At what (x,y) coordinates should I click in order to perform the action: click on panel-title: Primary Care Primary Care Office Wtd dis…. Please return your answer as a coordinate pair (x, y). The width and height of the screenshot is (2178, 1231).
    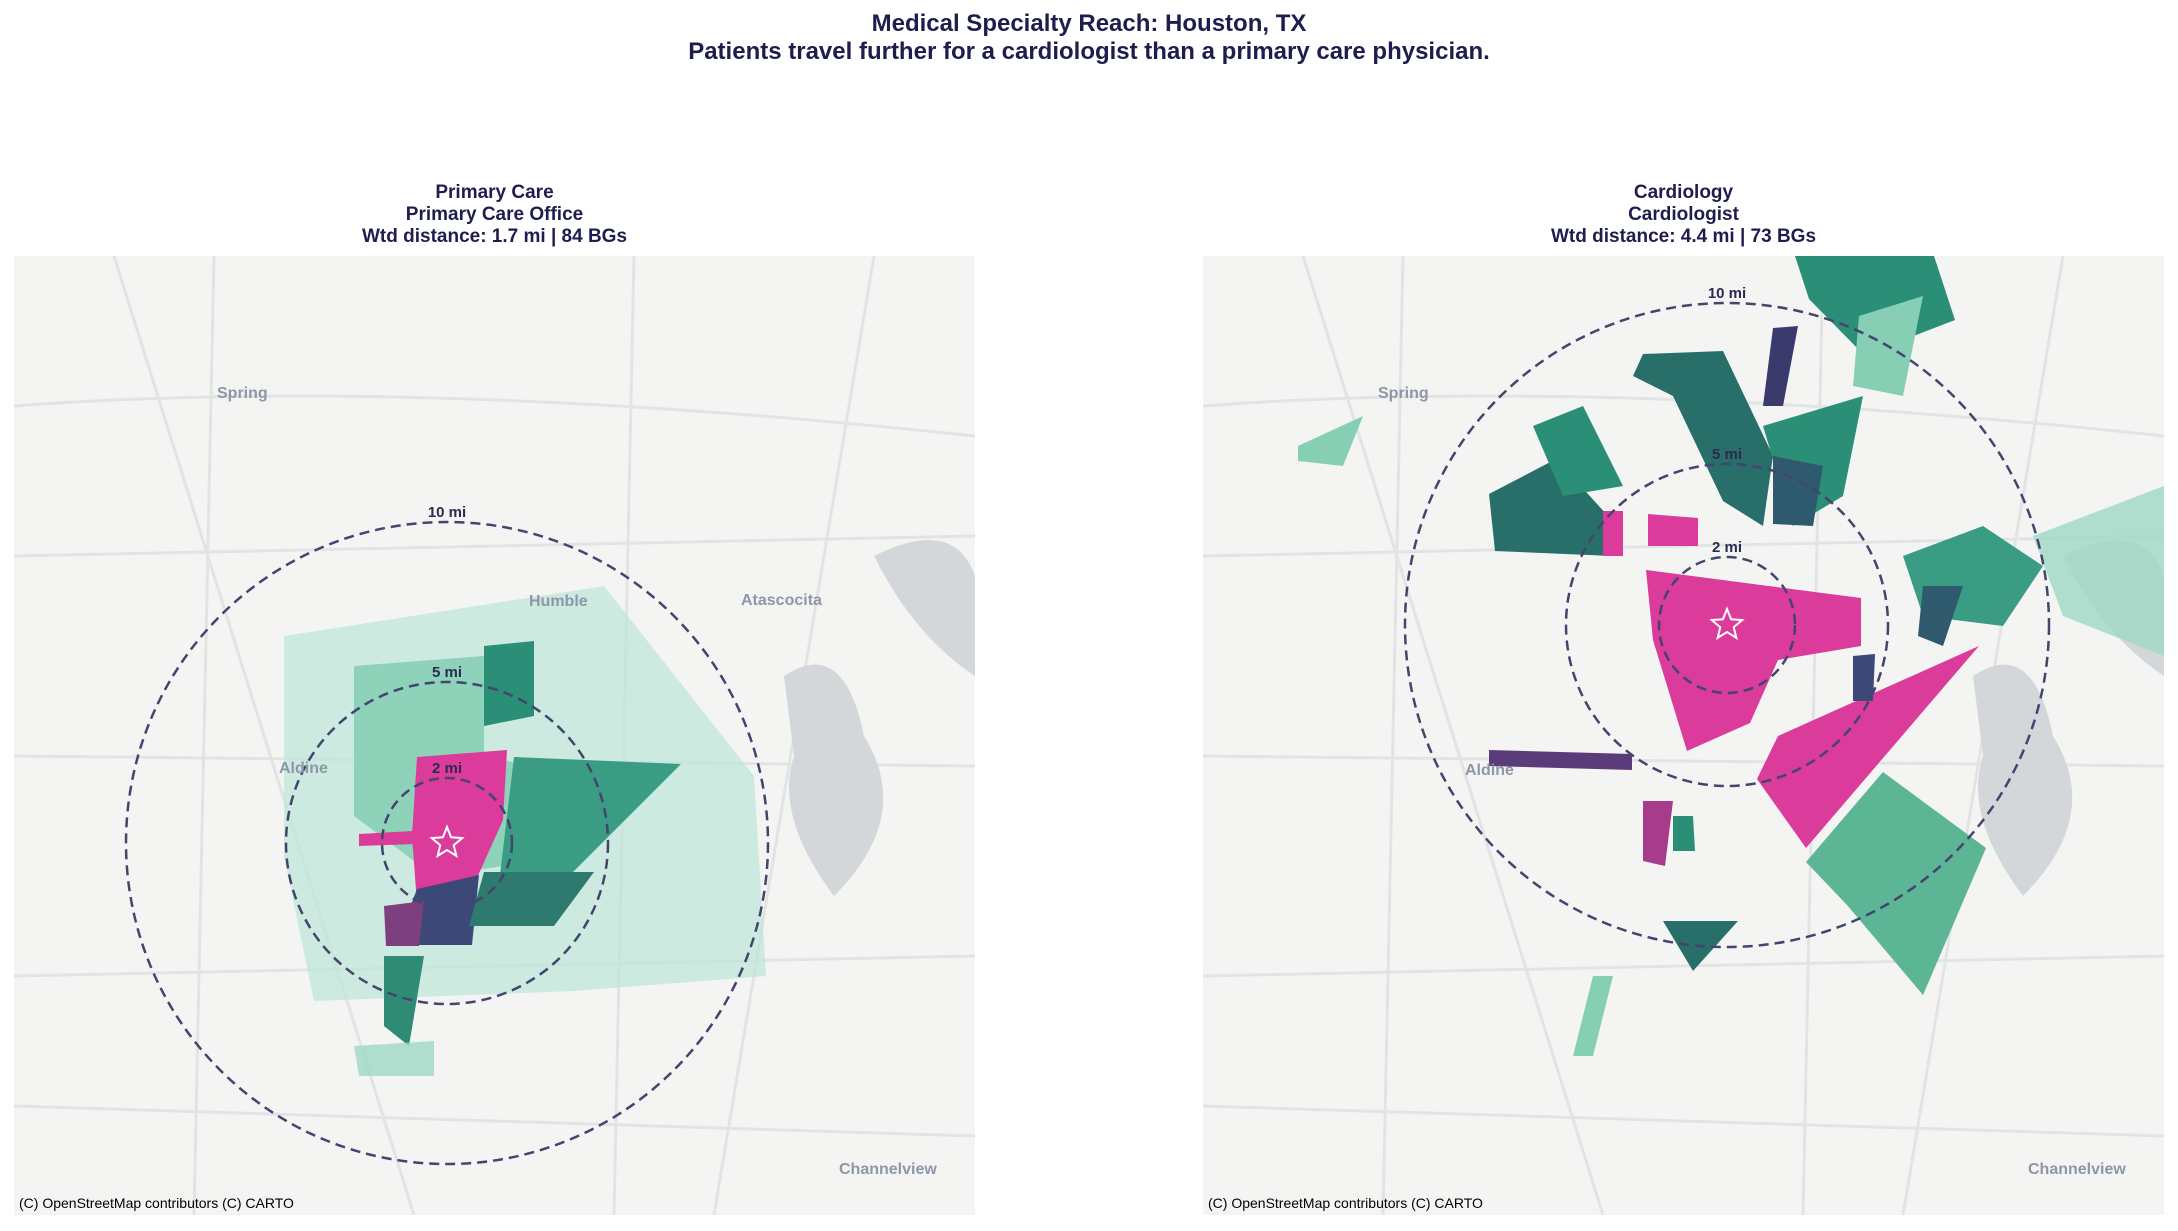
    Looking at the image, I should click on (494, 215).